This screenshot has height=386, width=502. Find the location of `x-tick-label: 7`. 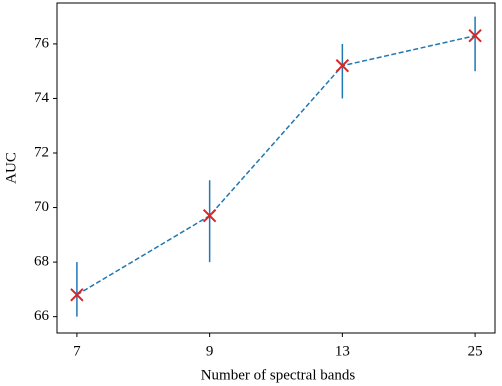

x-tick-label: 7 is located at coordinates (77, 351).